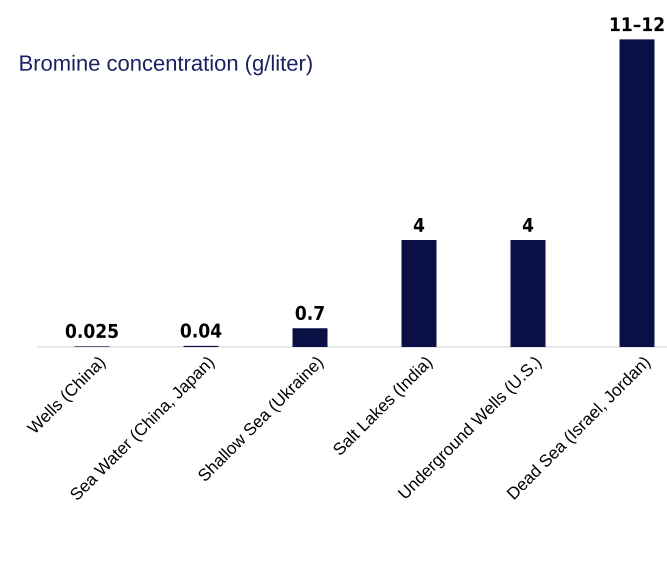  What do you see at coordinates (637, 24) in the screenshot?
I see `data-label: 11–12` at bounding box center [637, 24].